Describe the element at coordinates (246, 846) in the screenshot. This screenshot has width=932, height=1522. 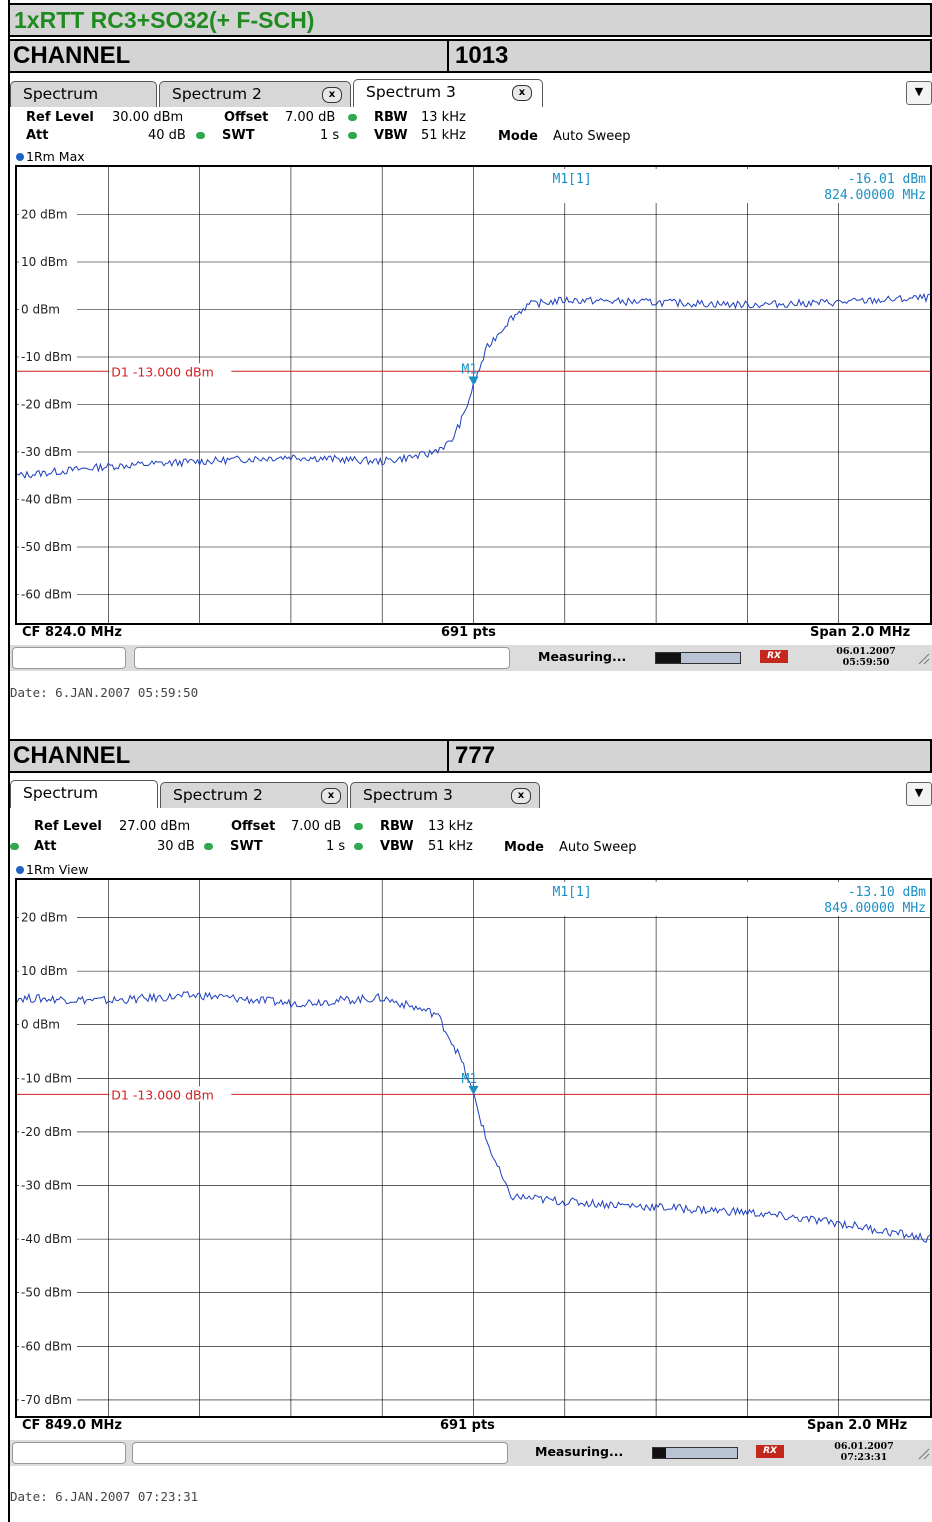
I see `swt-label: SWT` at that location.